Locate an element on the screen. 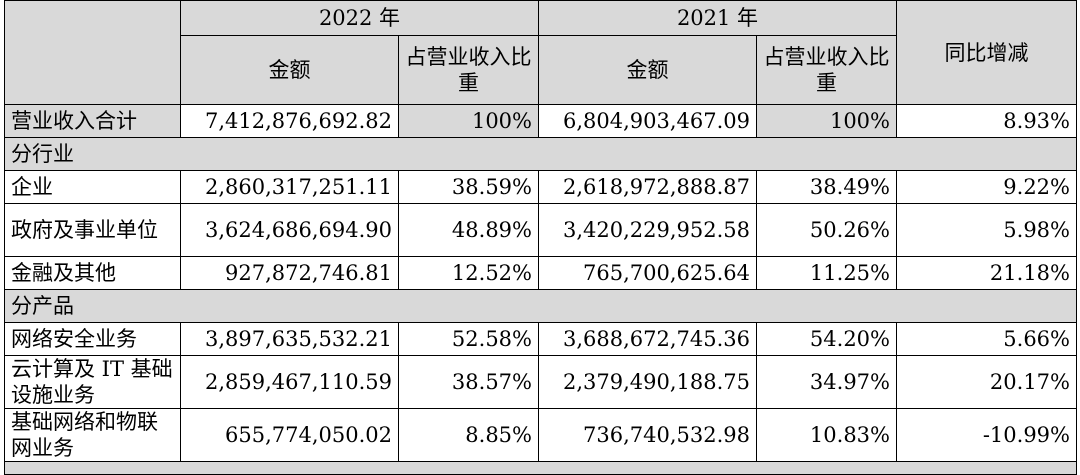 The image size is (1080, 475). yoy-change: 21.18% is located at coordinates (986, 273).